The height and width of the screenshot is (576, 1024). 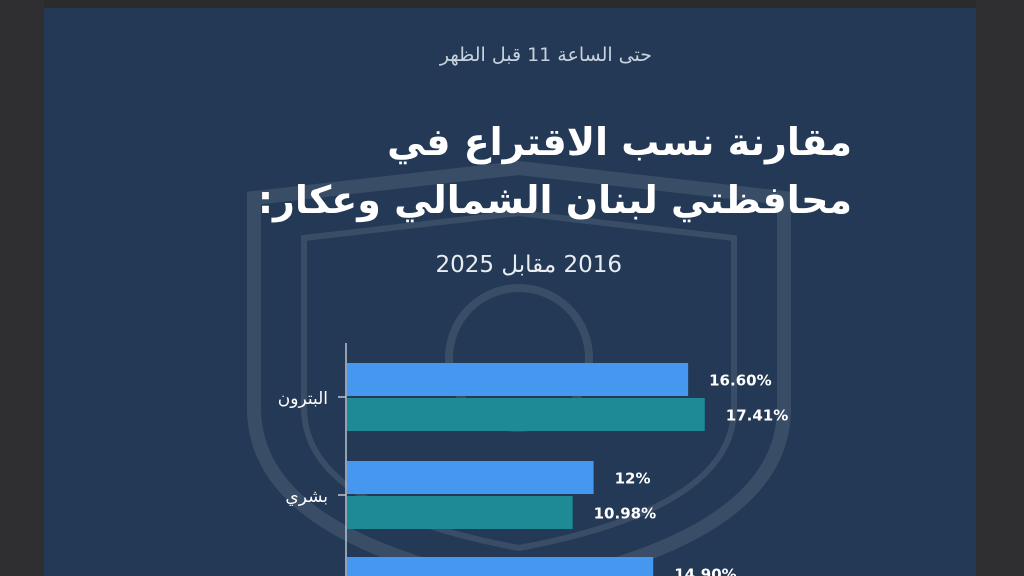 What do you see at coordinates (22, 288) in the screenshot?
I see `left-margin` at bounding box center [22, 288].